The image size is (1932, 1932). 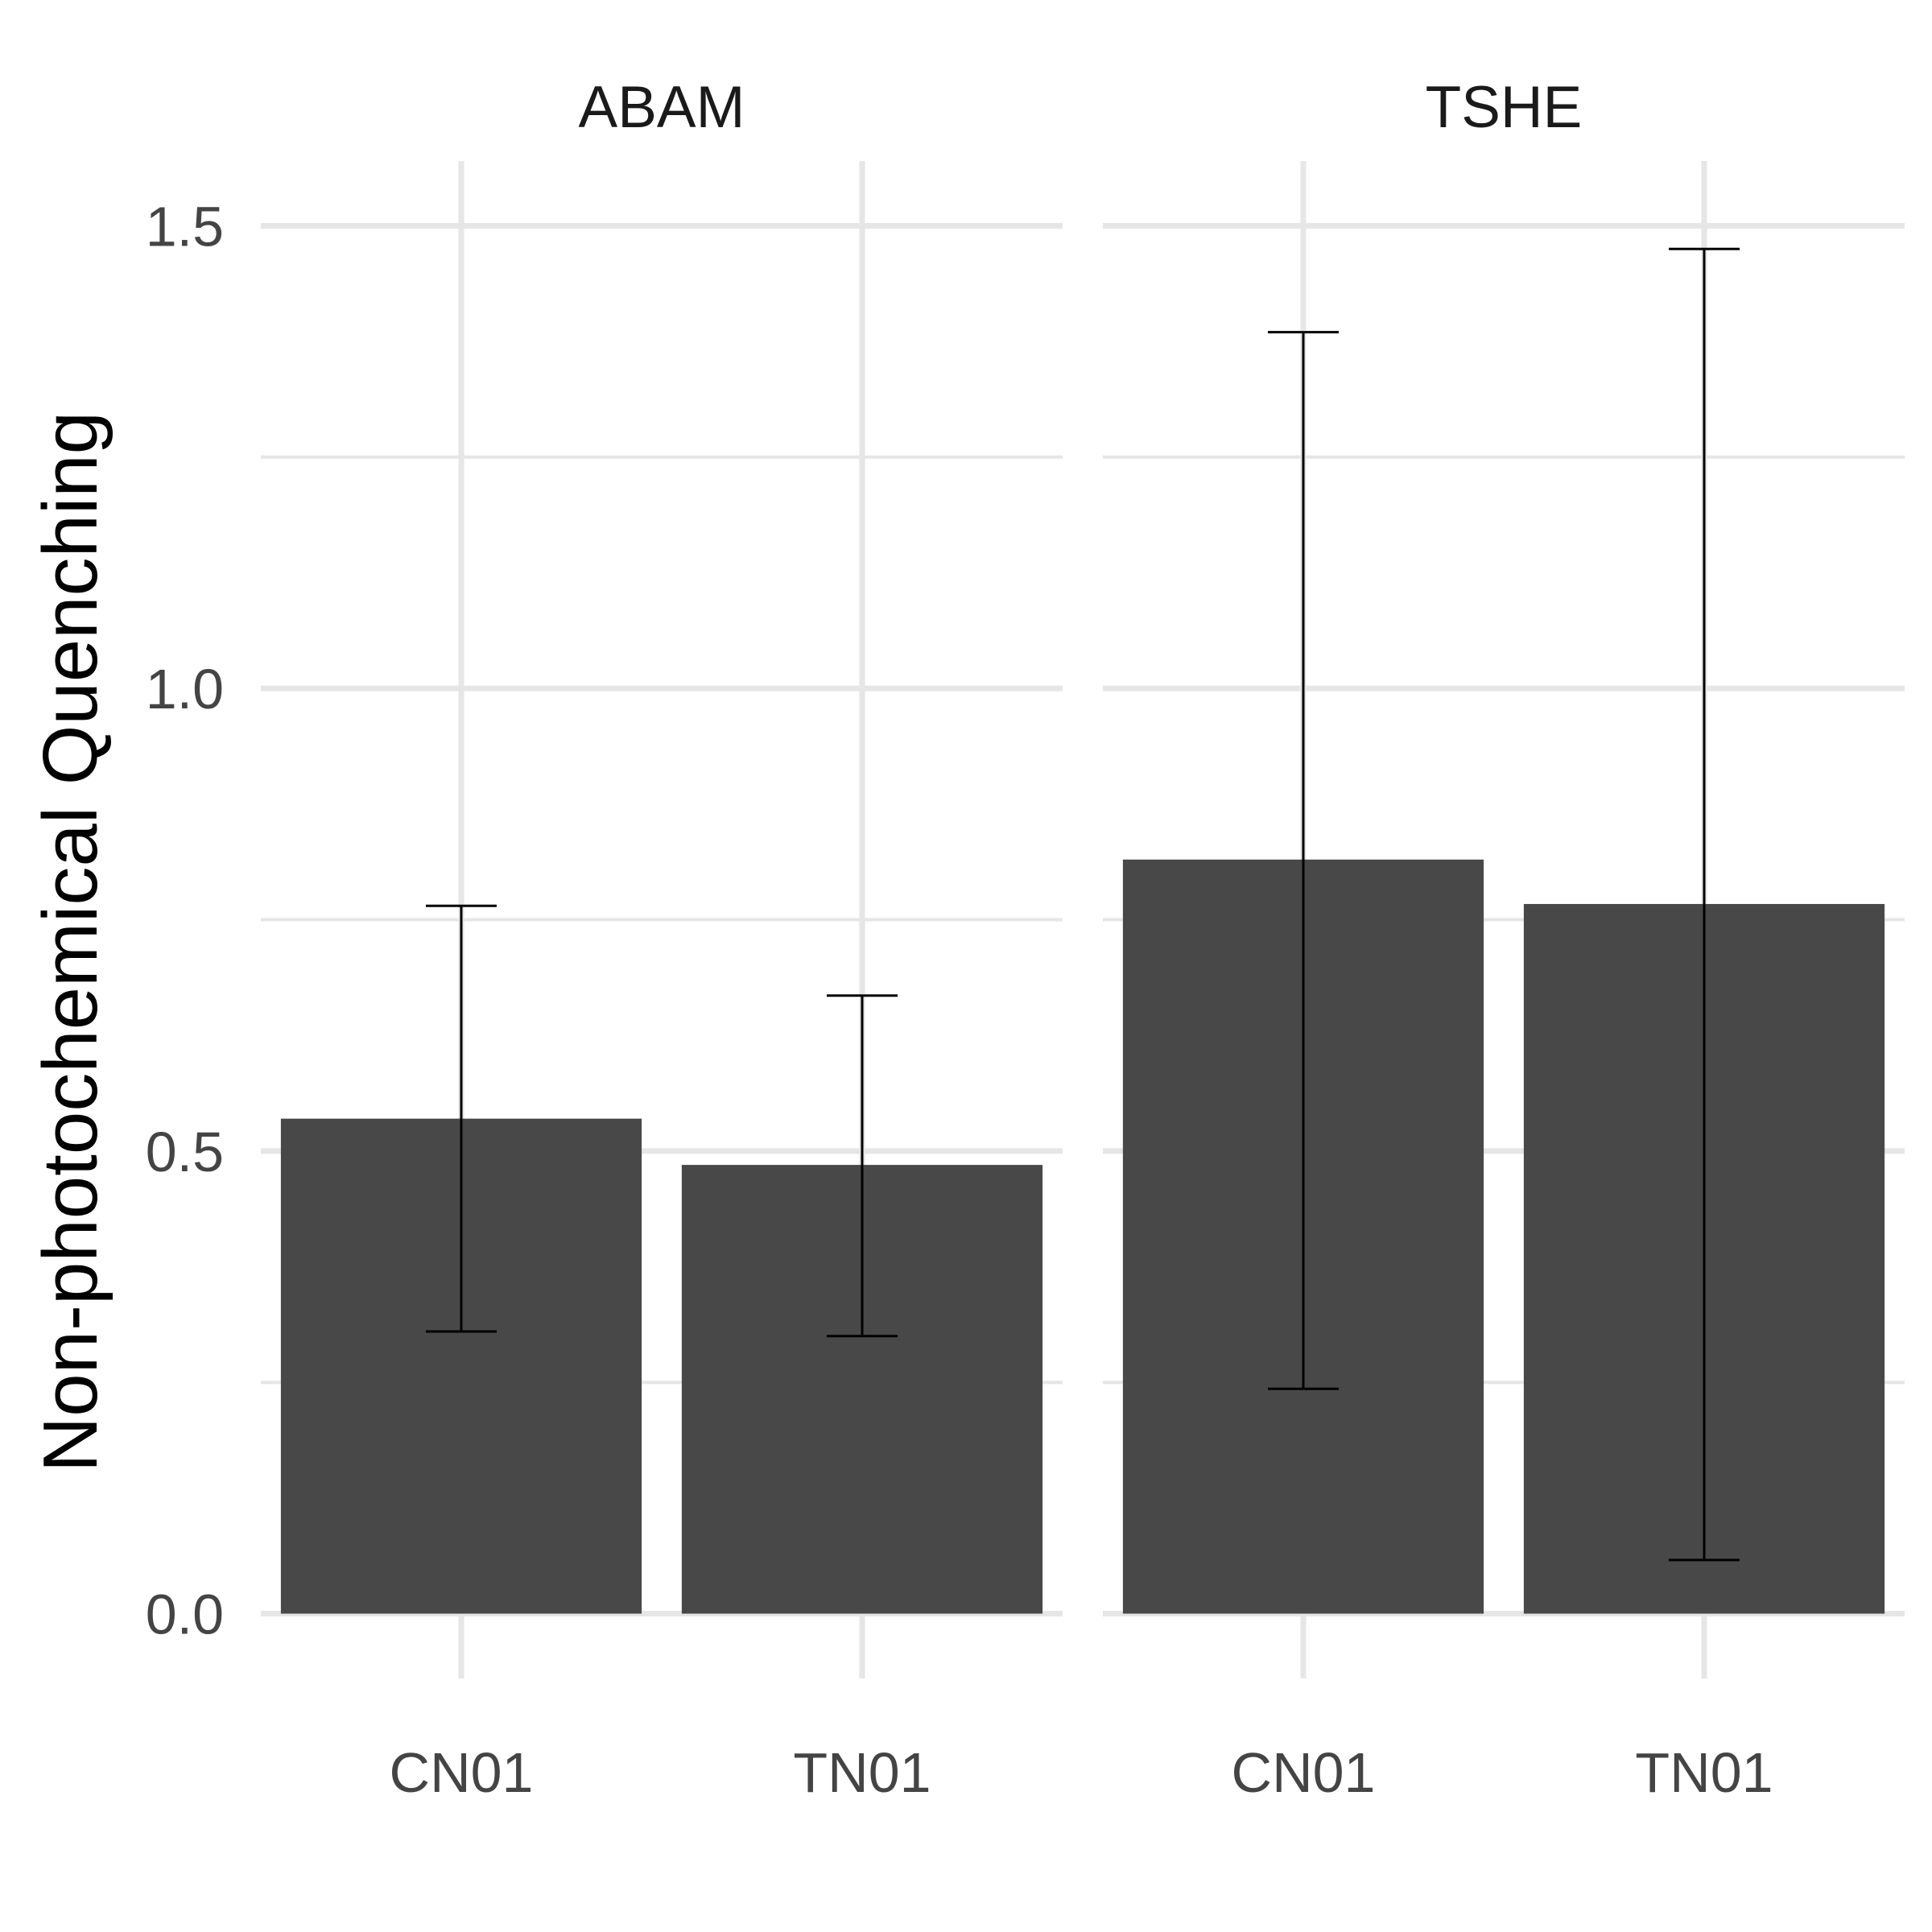 What do you see at coordinates (185, 689) in the screenshot?
I see `y-tick-label: 1.0` at bounding box center [185, 689].